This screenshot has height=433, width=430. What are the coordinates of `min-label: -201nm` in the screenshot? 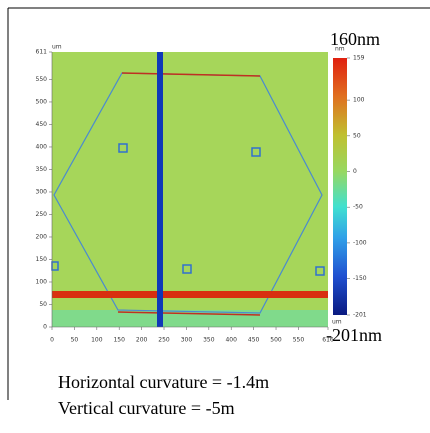 It's located at (354, 335).